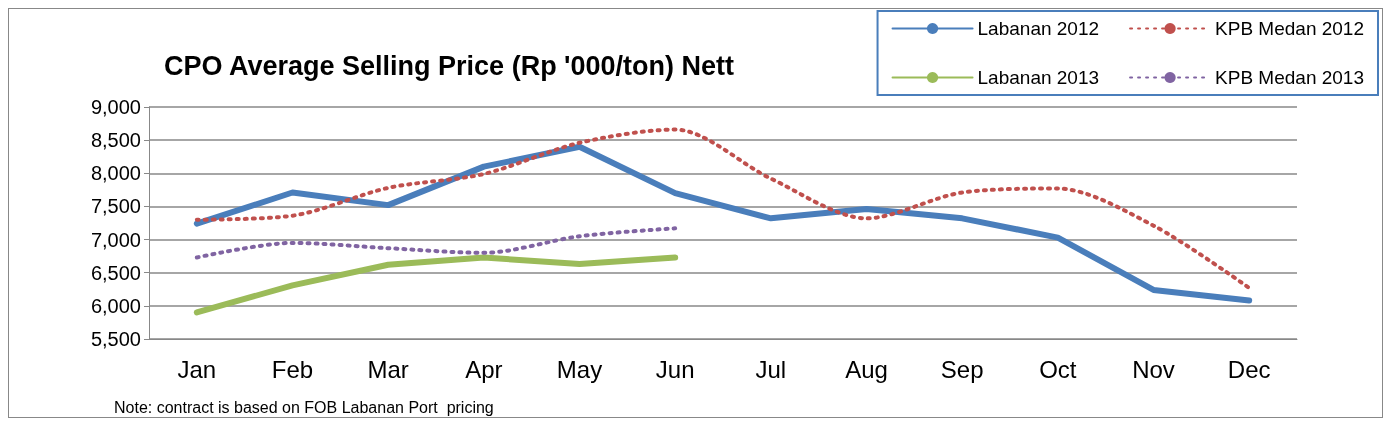 The height and width of the screenshot is (426, 1391). What do you see at coordinates (1290, 77) in the screenshot?
I see `legend-label: KPB Medan 2013` at bounding box center [1290, 77].